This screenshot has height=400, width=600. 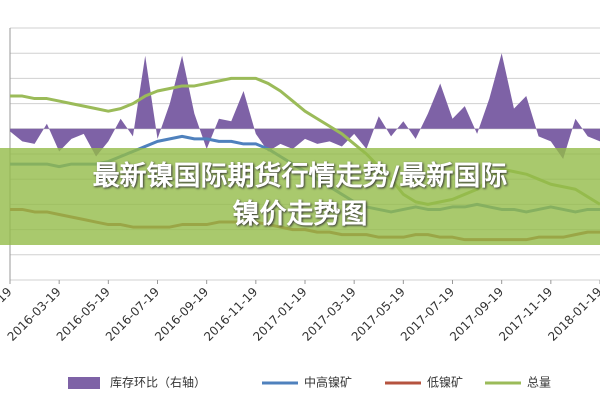 What do you see at coordinates (328, 382) in the screenshot?
I see `legend-label: 中高镍矿` at bounding box center [328, 382].